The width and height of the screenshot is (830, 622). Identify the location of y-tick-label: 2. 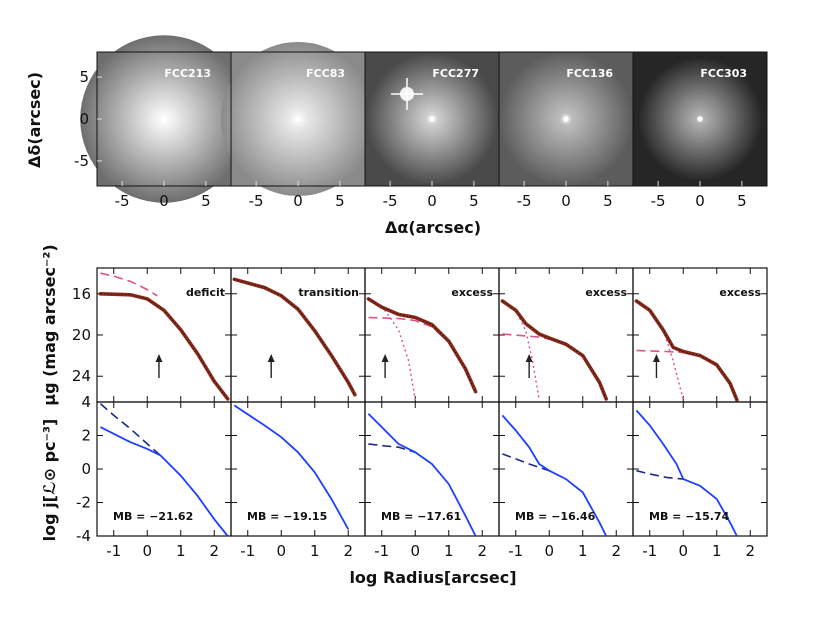
(86, 436).